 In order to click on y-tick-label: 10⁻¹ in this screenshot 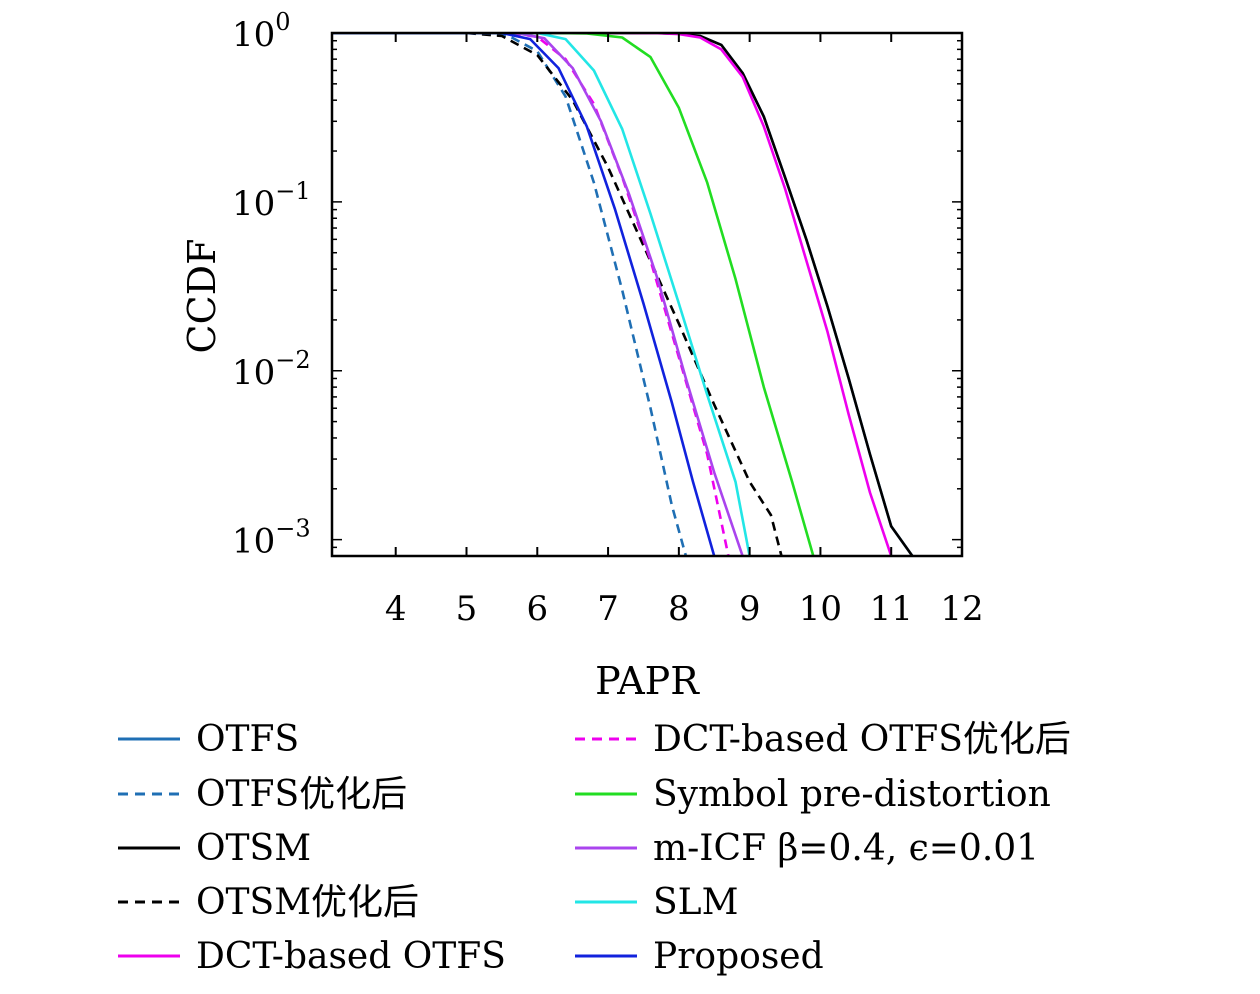, I will do `click(271, 200)`.